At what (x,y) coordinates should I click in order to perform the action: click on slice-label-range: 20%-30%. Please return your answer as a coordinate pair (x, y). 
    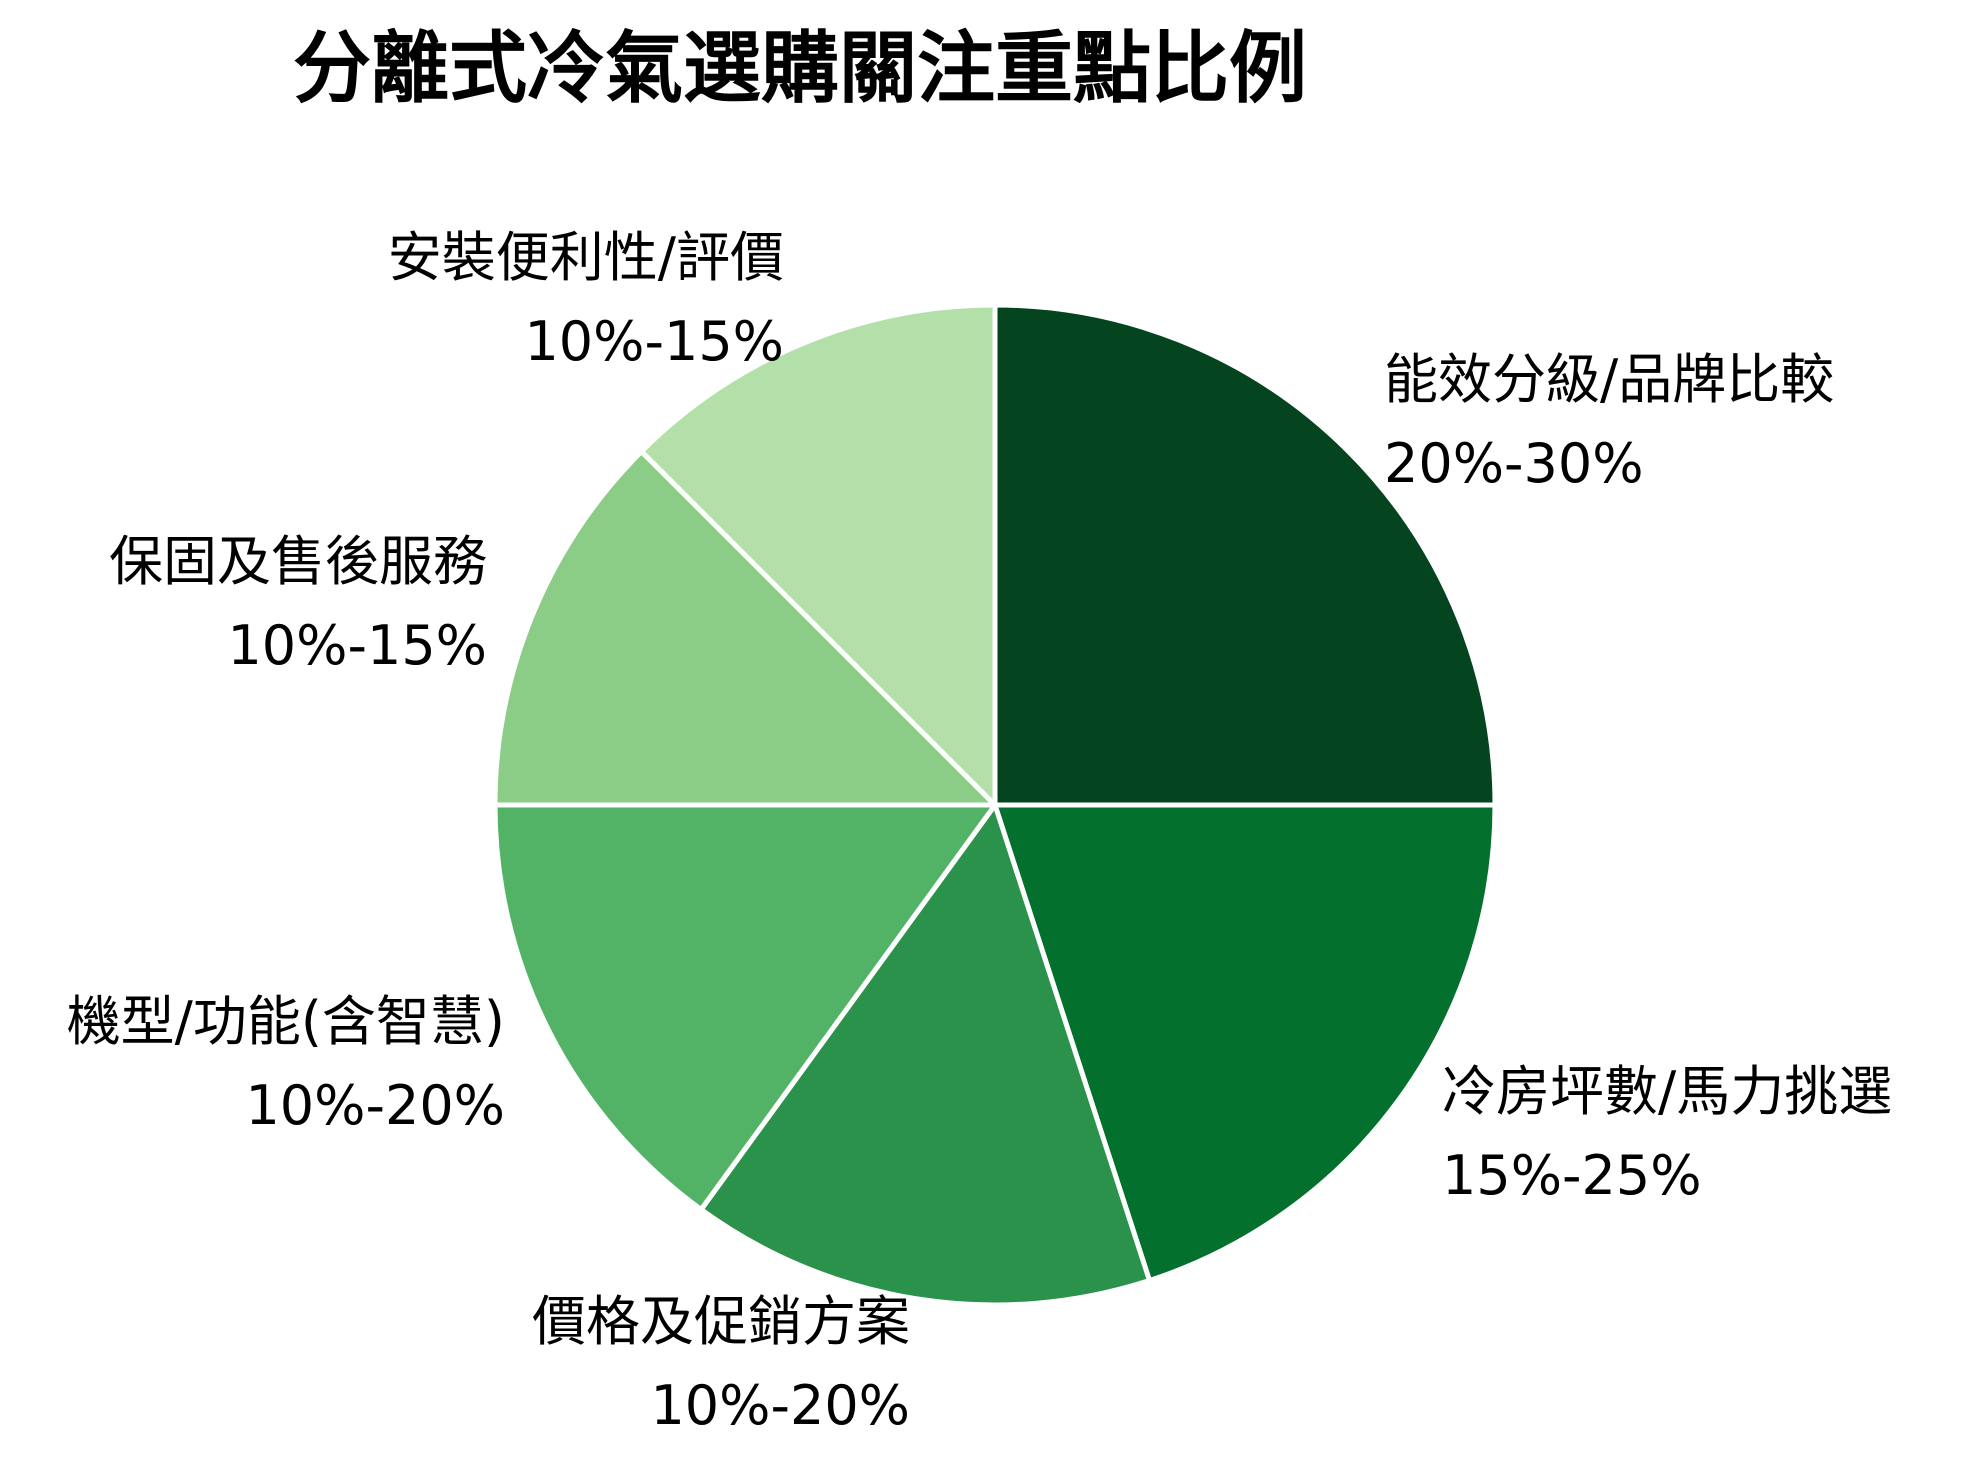
    Looking at the image, I should click on (1514, 463).